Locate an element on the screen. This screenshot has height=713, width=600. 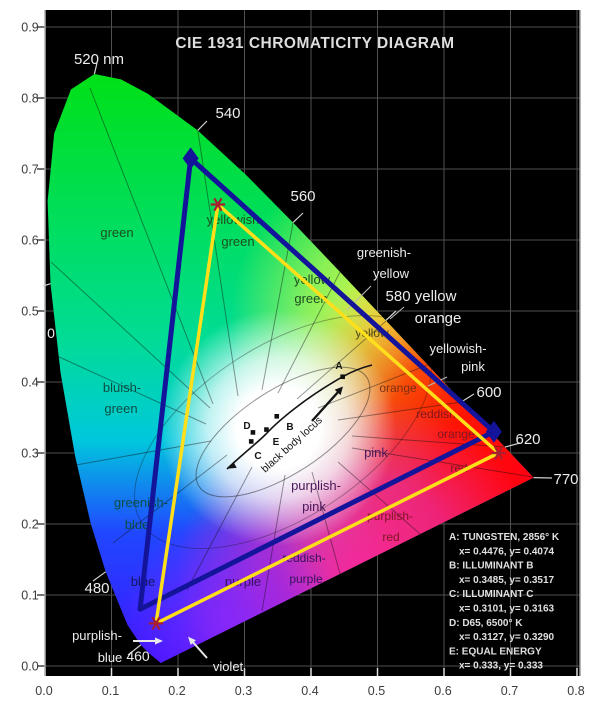
x-tick-label: 0.8 is located at coordinates (575, 691).